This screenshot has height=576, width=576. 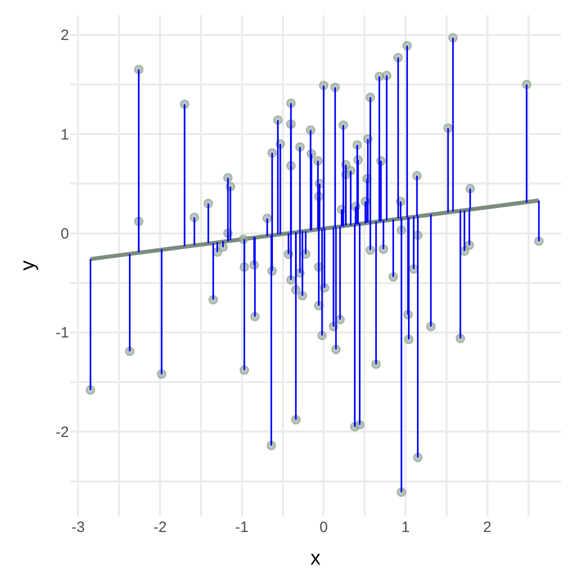 I want to click on y-tick-label: 0, so click(x=64, y=234).